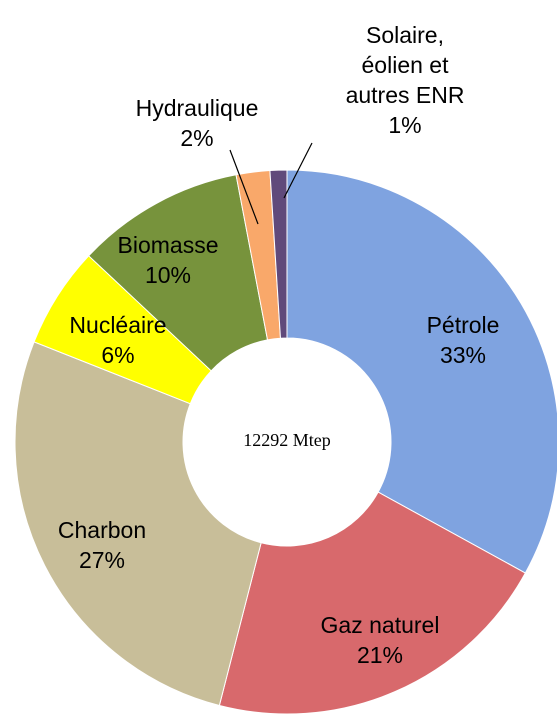 This screenshot has width=557, height=718. What do you see at coordinates (117, 340) in the screenshot?
I see `slice-label: Nucléaire 6%` at bounding box center [117, 340].